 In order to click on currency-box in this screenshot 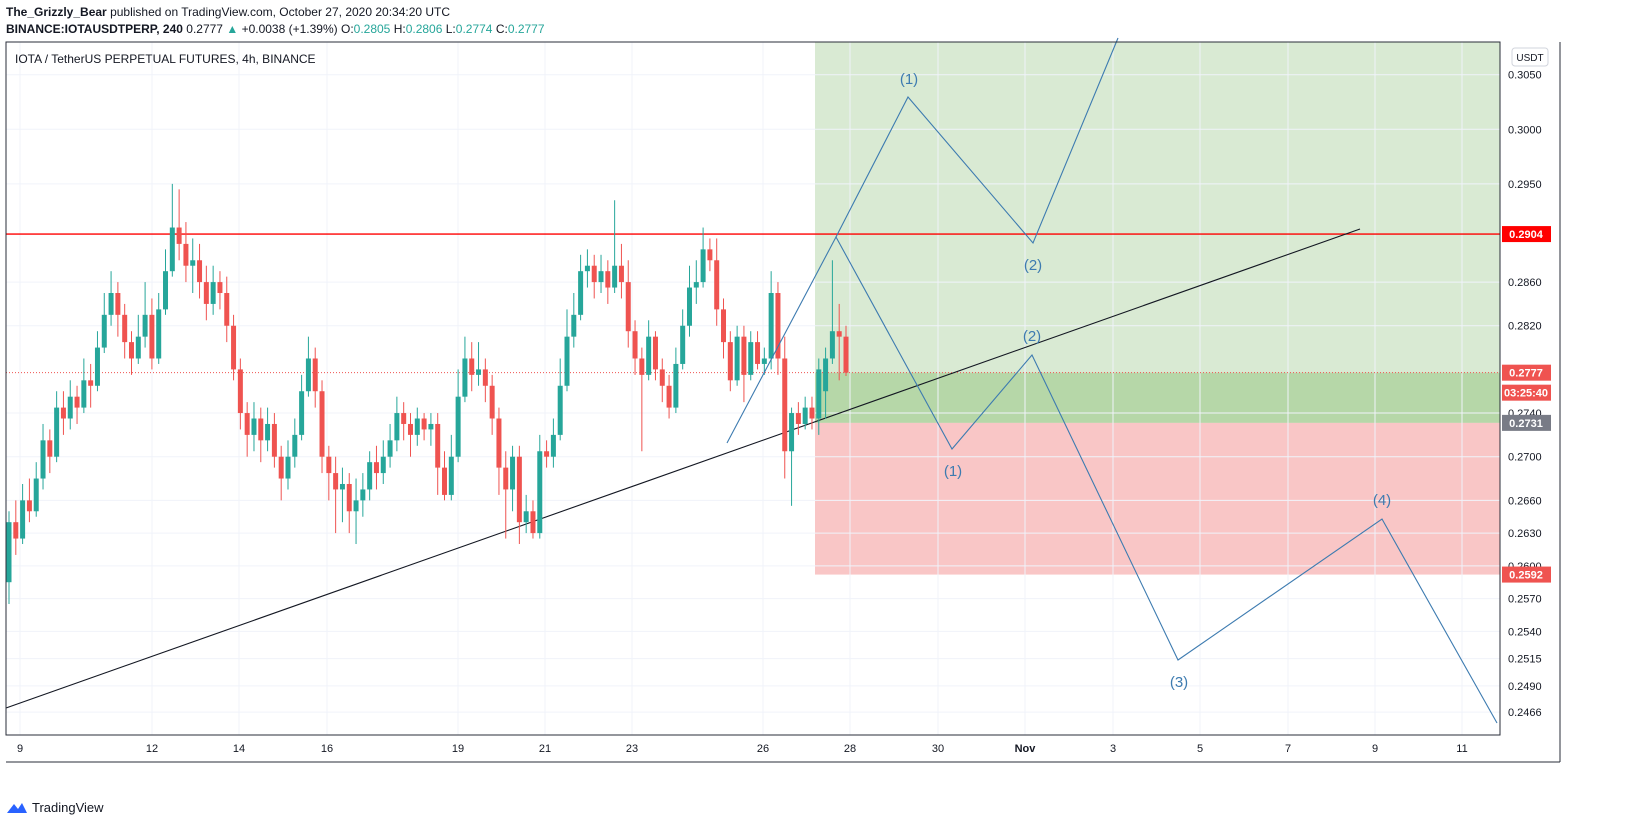, I will do `click(1530, 57)`.